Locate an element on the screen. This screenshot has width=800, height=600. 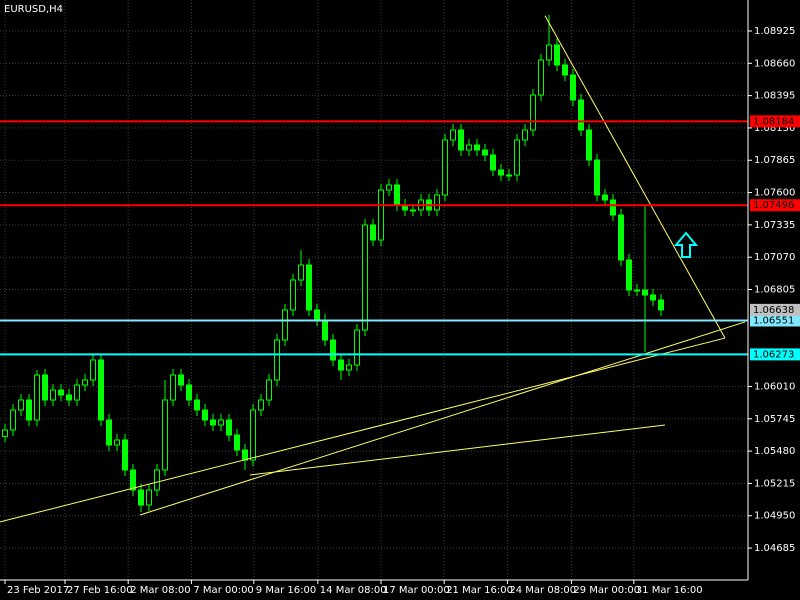
x-tick-label: 14 Mar 08:00 is located at coordinates (353, 590).